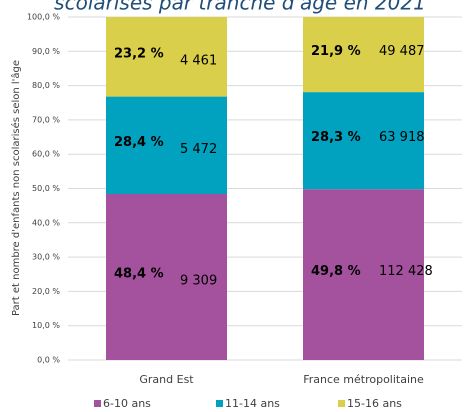  What do you see at coordinates (48, 360) in the screenshot?
I see `y-tick-label: 0,0 %` at bounding box center [48, 360].